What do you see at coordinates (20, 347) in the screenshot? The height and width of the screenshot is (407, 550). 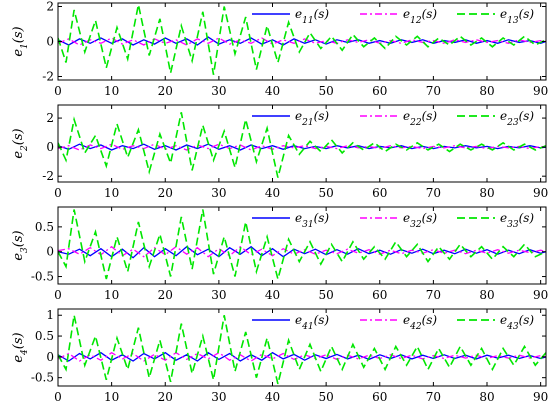 I see `y-axis-label: e4(s)` at bounding box center [20, 347].